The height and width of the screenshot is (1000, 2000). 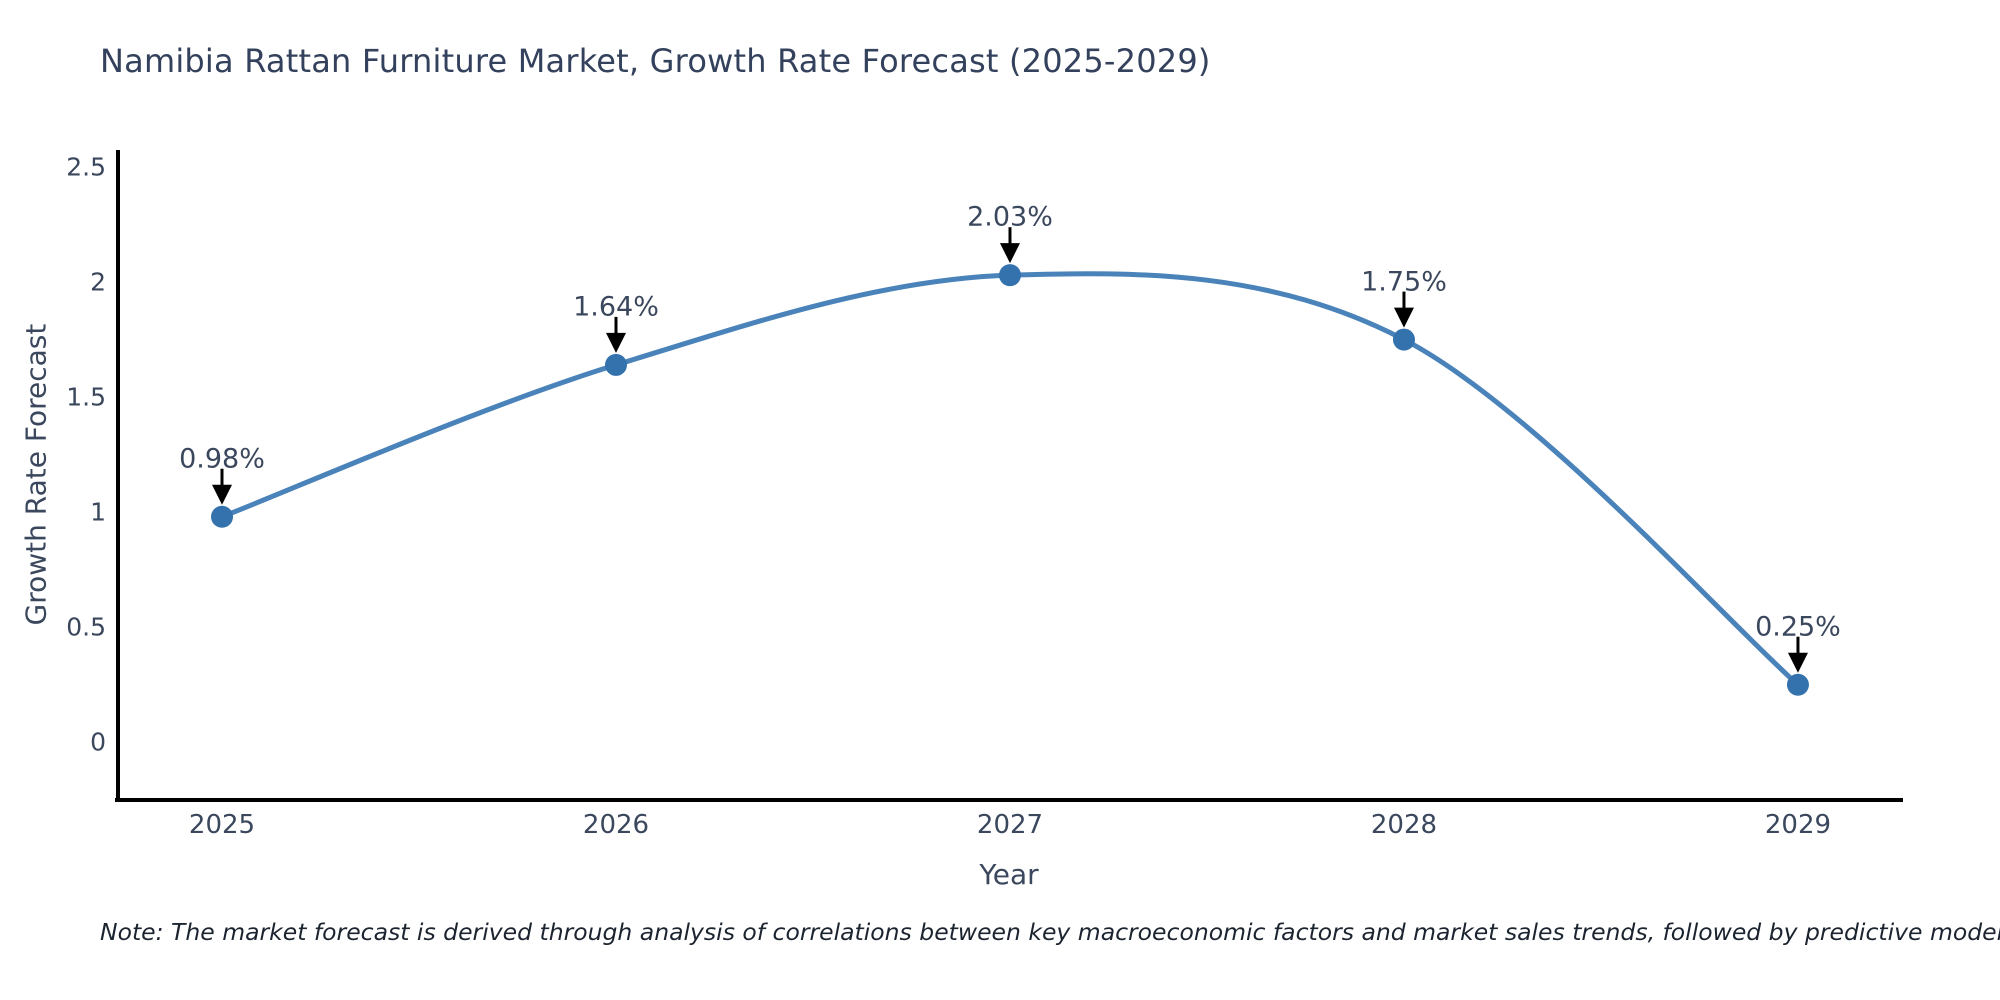 I want to click on y-axis-title: Growth Rate Forecast, so click(x=36, y=474).